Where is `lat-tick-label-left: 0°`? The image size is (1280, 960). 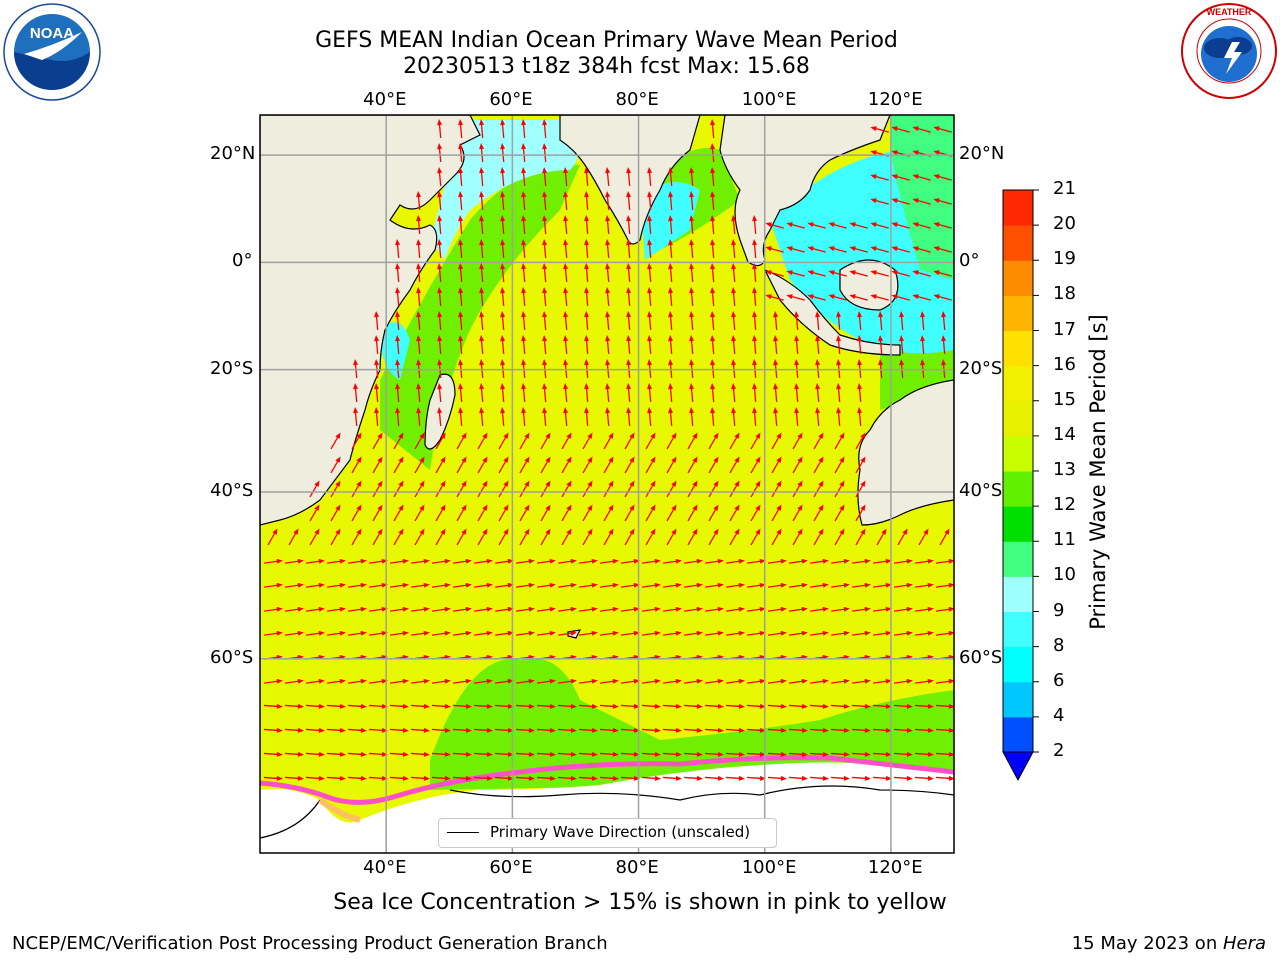 lat-tick-label-left: 0° is located at coordinates (242, 261).